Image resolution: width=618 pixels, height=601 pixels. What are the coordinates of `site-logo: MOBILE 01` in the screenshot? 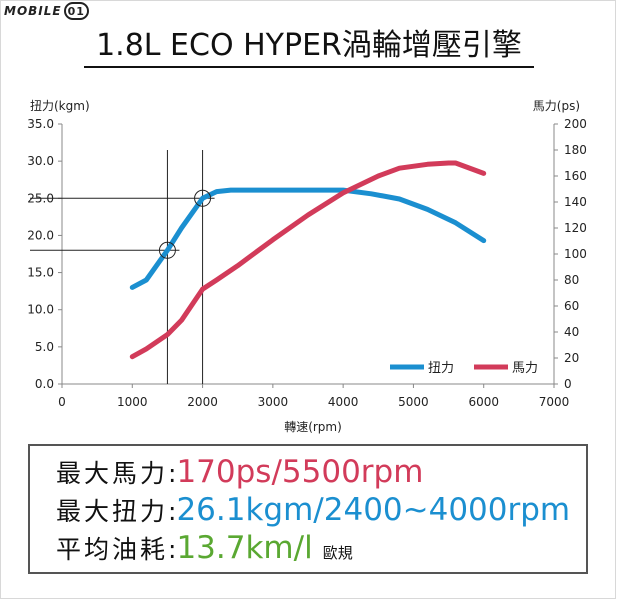 It's located at (46, 11).